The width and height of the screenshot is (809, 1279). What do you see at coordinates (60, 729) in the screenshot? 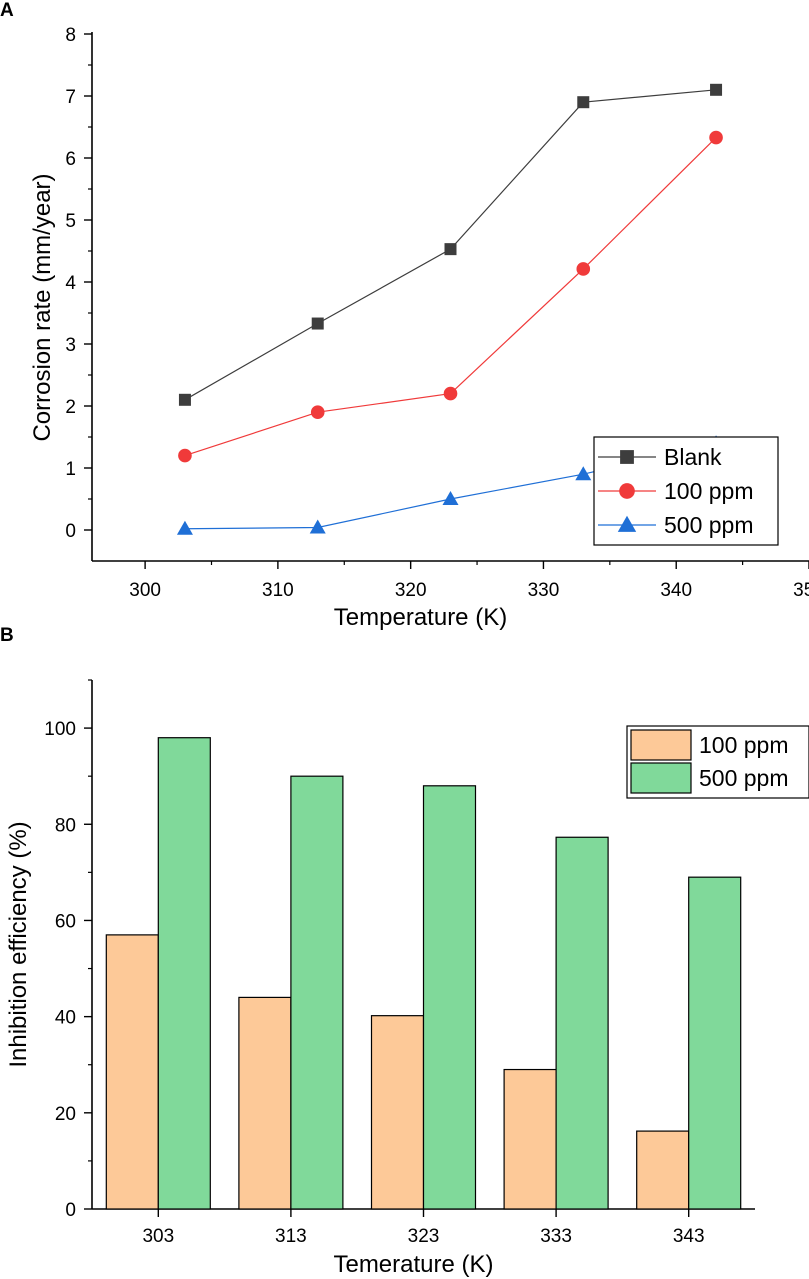
I see `y-tick-label: 100` at bounding box center [60, 729].